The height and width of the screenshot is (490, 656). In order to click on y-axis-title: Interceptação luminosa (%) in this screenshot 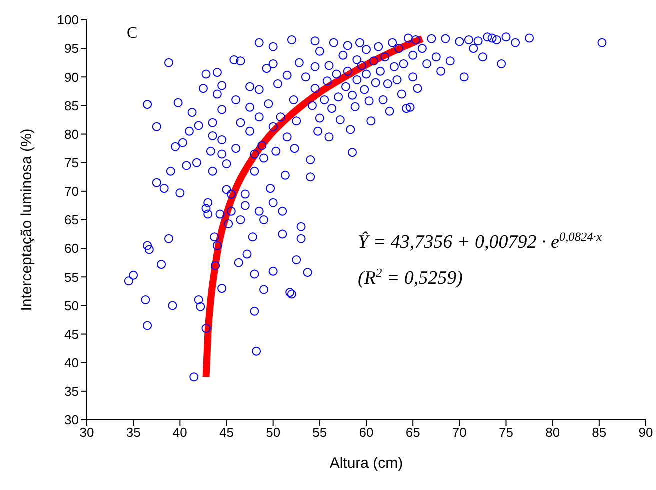, I will do `click(27, 220)`.